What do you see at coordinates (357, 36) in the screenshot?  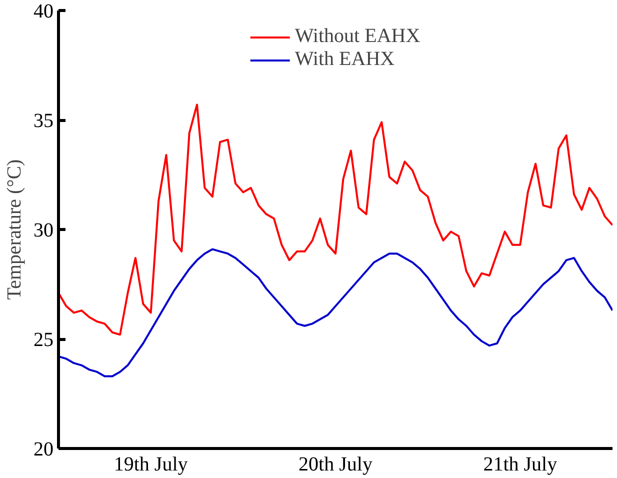 I see `legend-label: Without EAHX` at bounding box center [357, 36].